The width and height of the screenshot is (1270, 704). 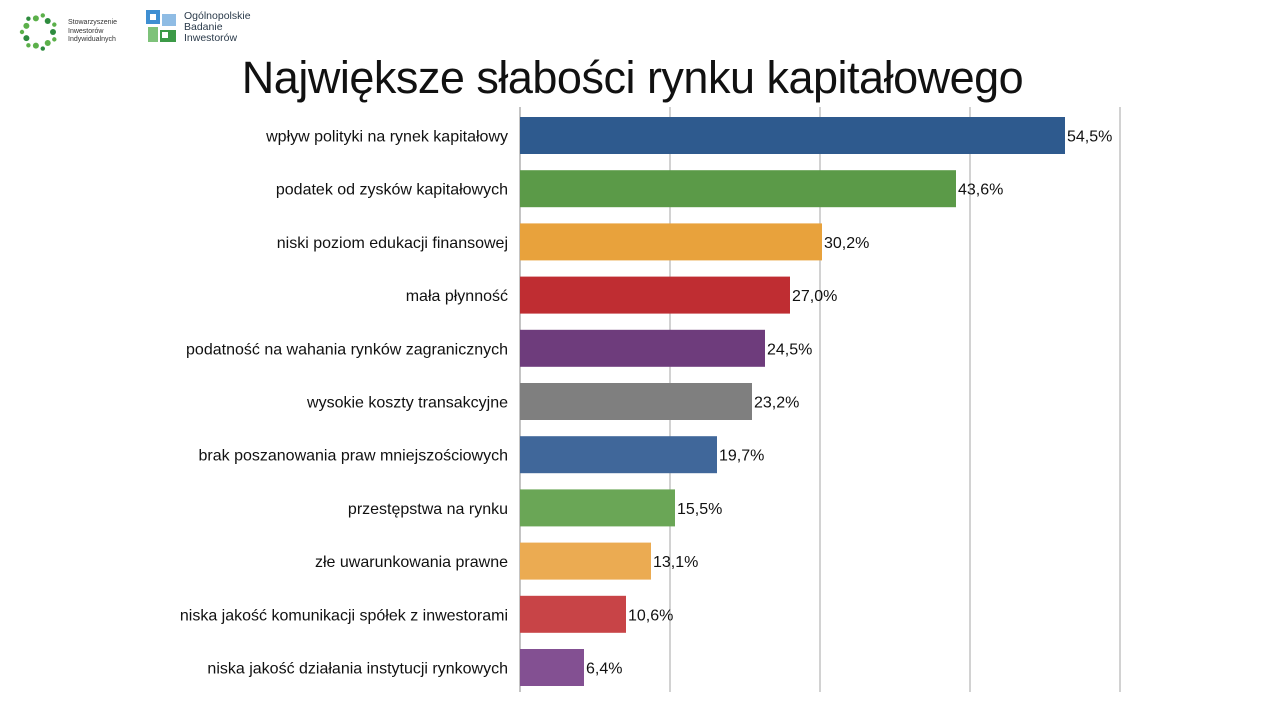 I want to click on value-label: 23,2%, so click(x=776, y=403).